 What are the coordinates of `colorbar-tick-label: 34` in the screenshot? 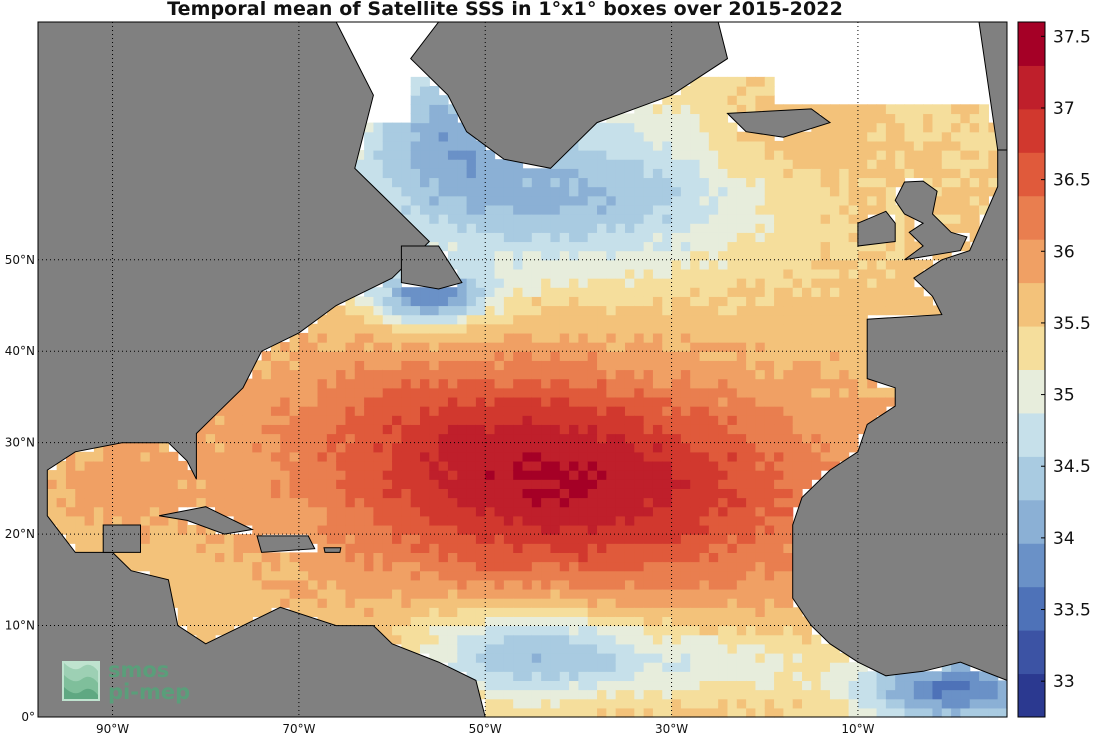 It's located at (1064, 539).